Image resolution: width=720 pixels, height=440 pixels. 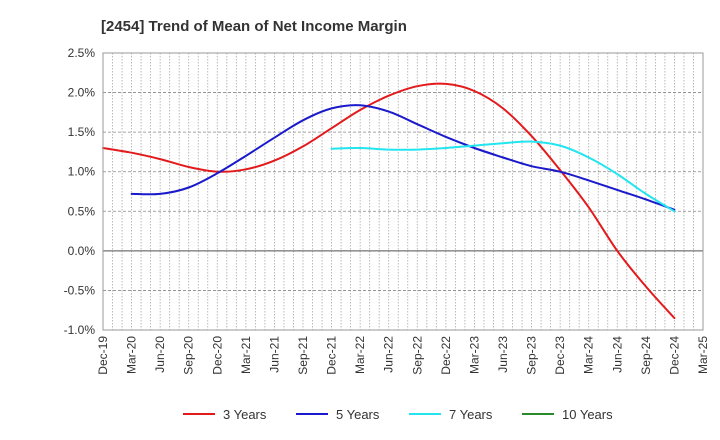 I want to click on series-line-7-years, so click(x=503, y=176).